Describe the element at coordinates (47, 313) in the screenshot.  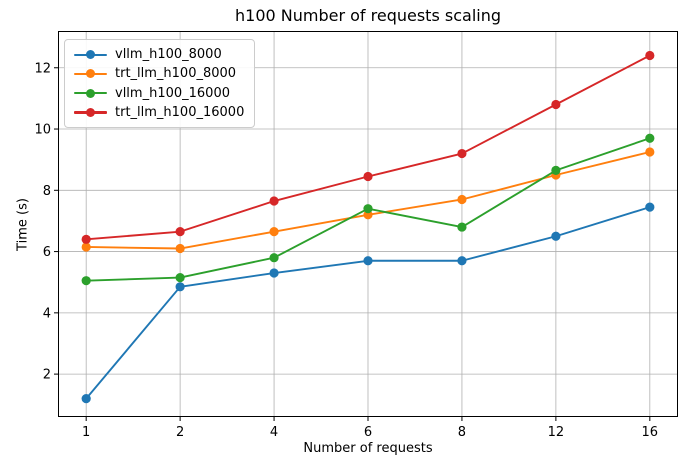
I see `y-tick-label: 4` at that location.